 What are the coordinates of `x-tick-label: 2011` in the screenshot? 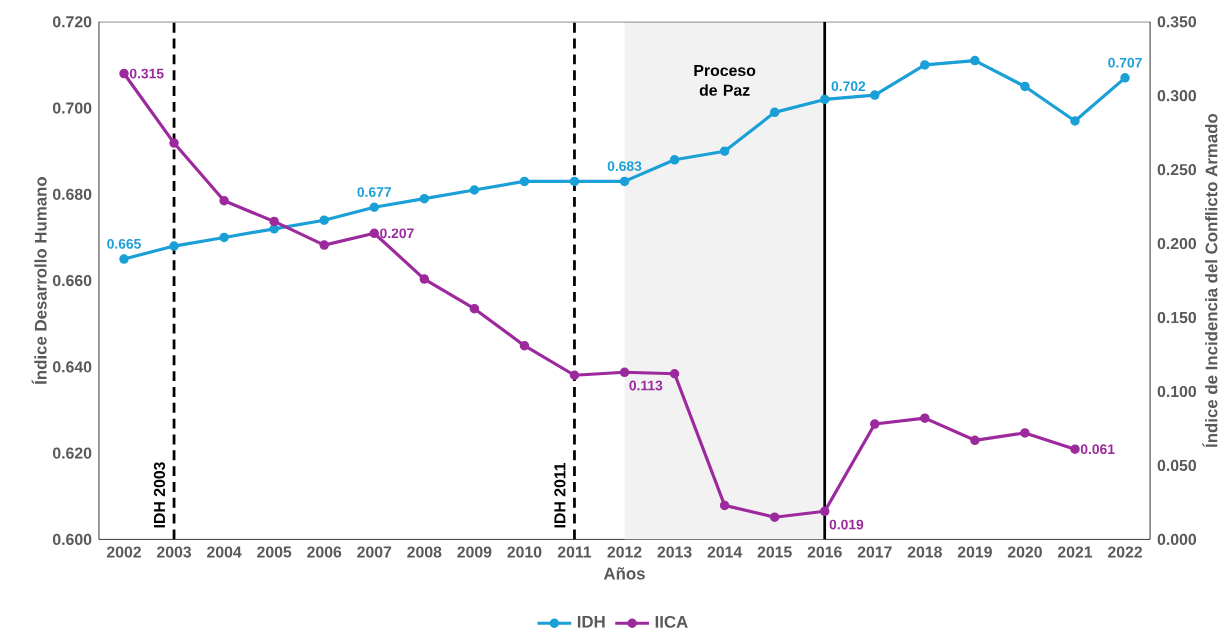 It's located at (574, 552).